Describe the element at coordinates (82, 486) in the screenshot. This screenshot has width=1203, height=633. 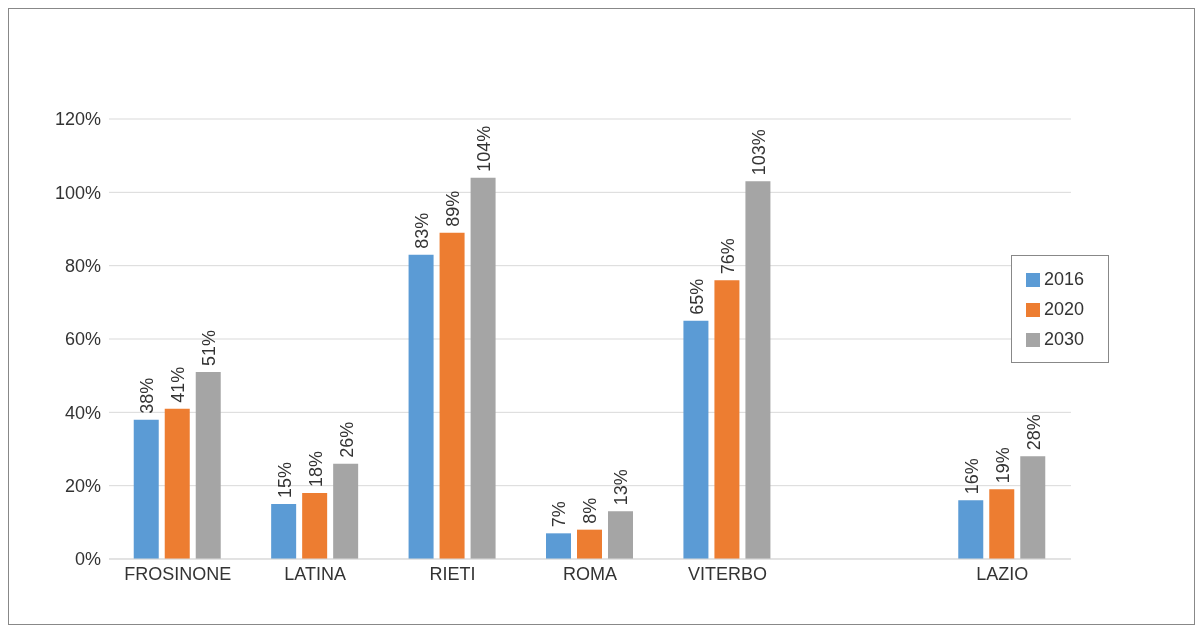
I see `y-tick-label: 20%` at that location.